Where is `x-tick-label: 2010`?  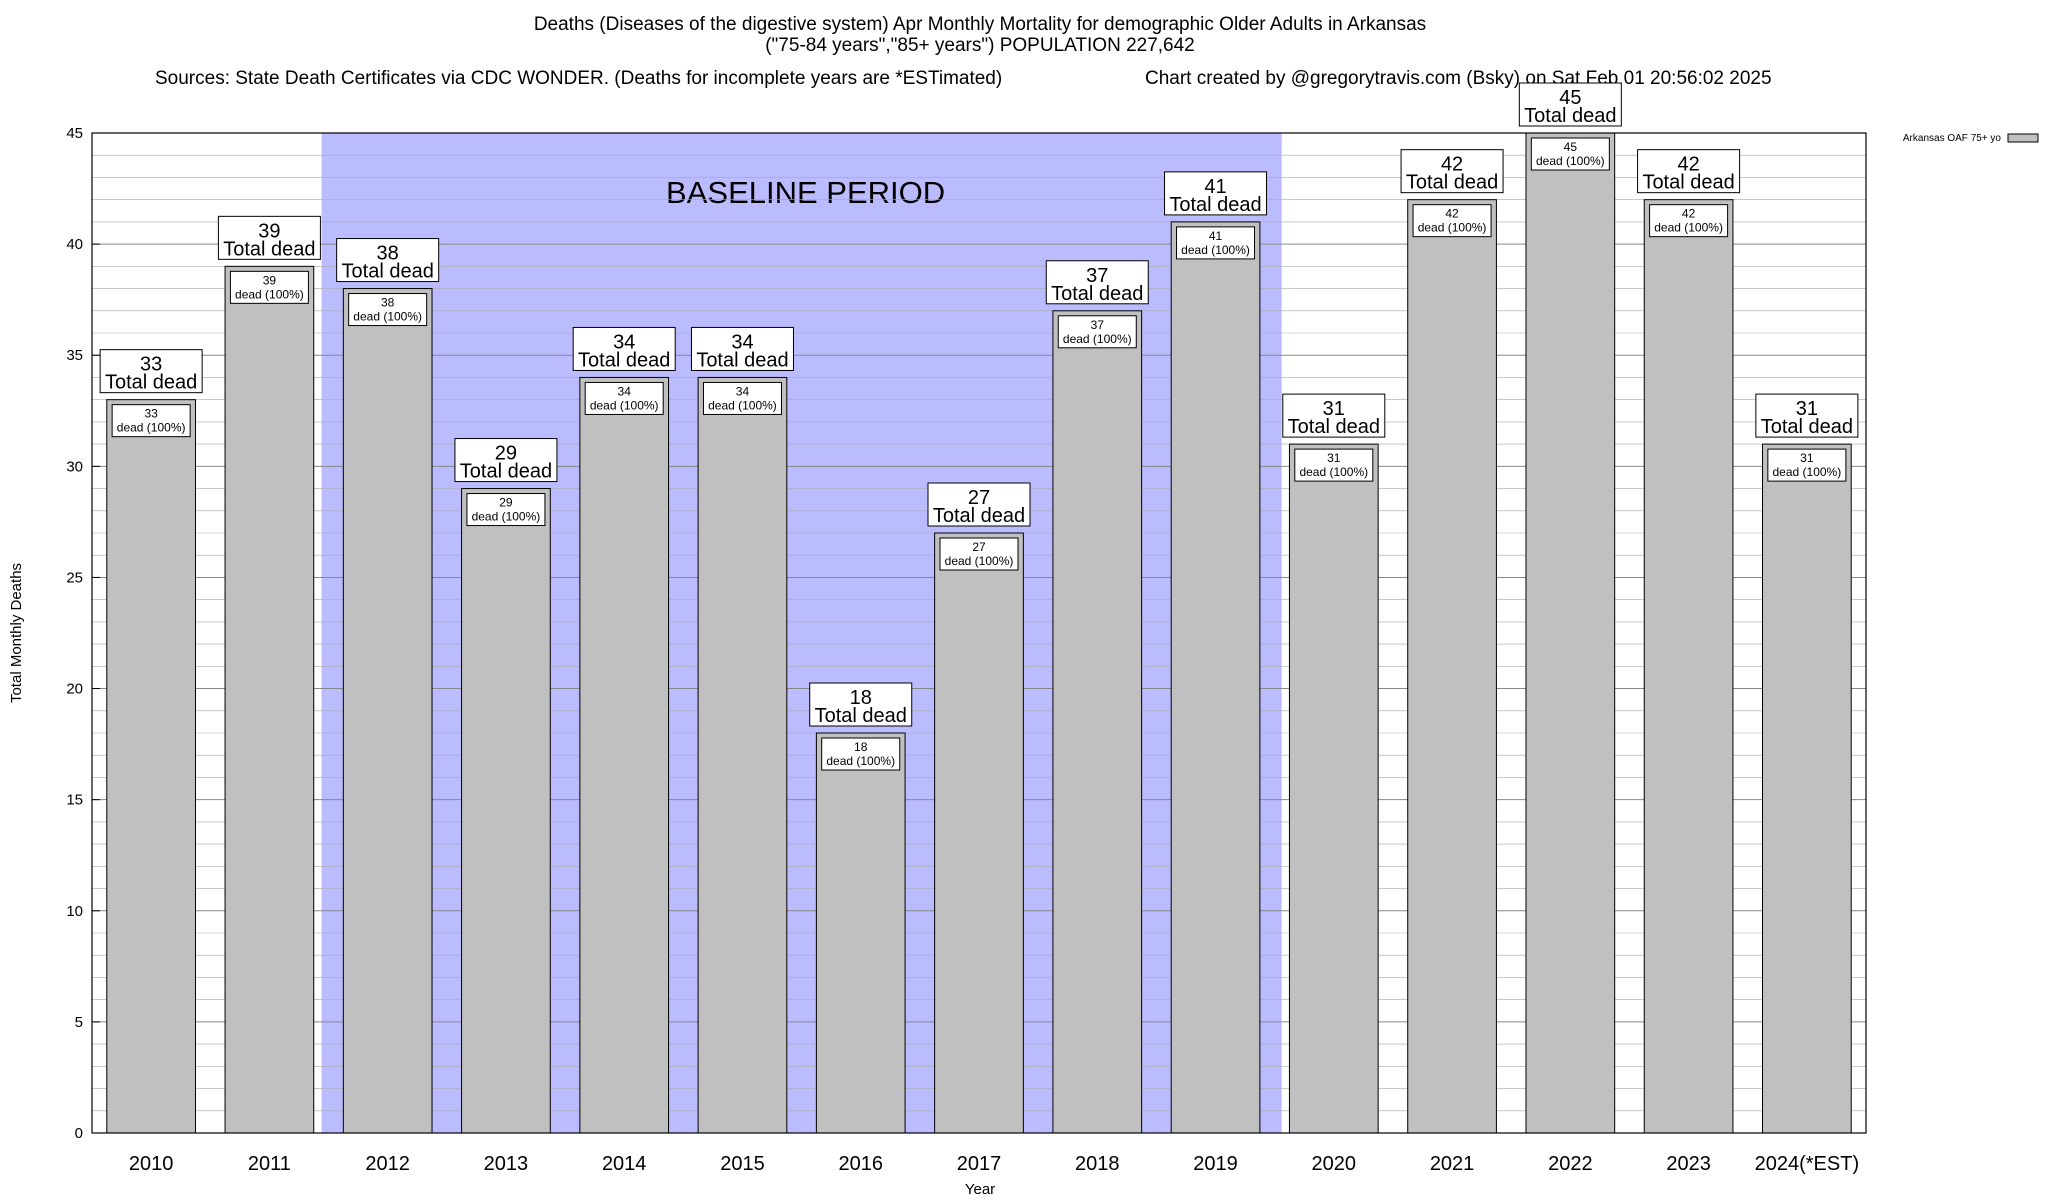 x-tick-label: 2010 is located at coordinates (151, 1164).